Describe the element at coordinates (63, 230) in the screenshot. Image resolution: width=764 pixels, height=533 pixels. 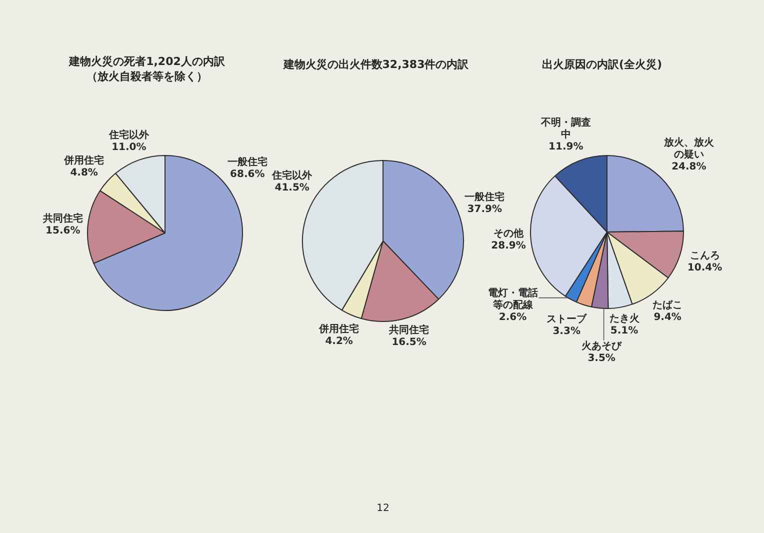
I see `data-label: 15.6%` at that location.